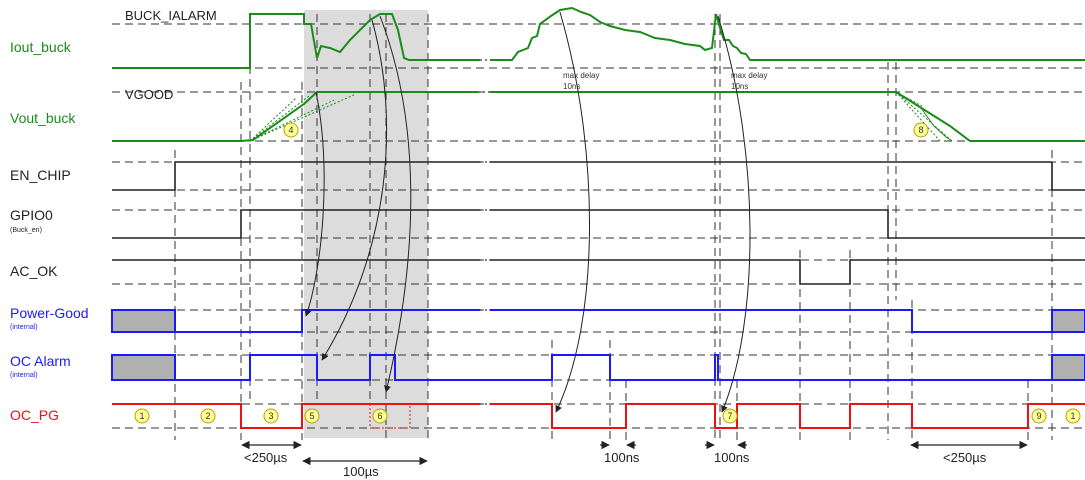 Image resolution: width=1085 pixels, height=480 pixels. What do you see at coordinates (40, 175) in the screenshot?
I see `en-chip-label: EN_CHIP` at bounding box center [40, 175].